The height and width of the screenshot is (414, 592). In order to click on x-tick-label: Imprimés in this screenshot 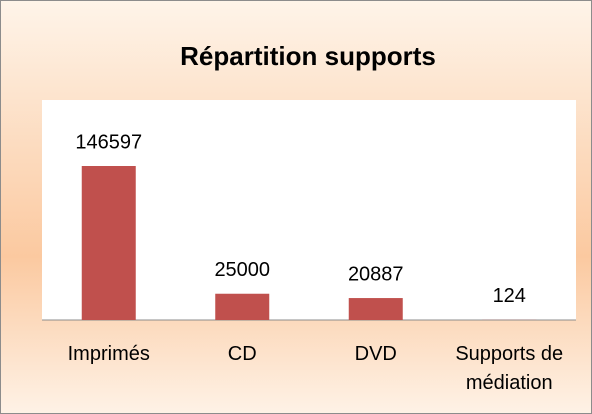, I will do `click(108, 354)`.